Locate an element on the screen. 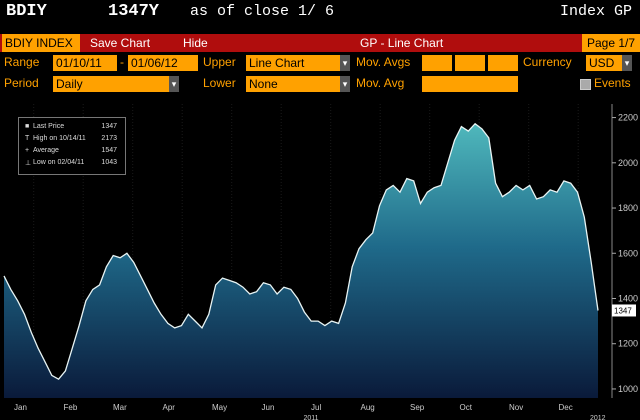  page-indicator: Page 1/7 is located at coordinates (611, 43).